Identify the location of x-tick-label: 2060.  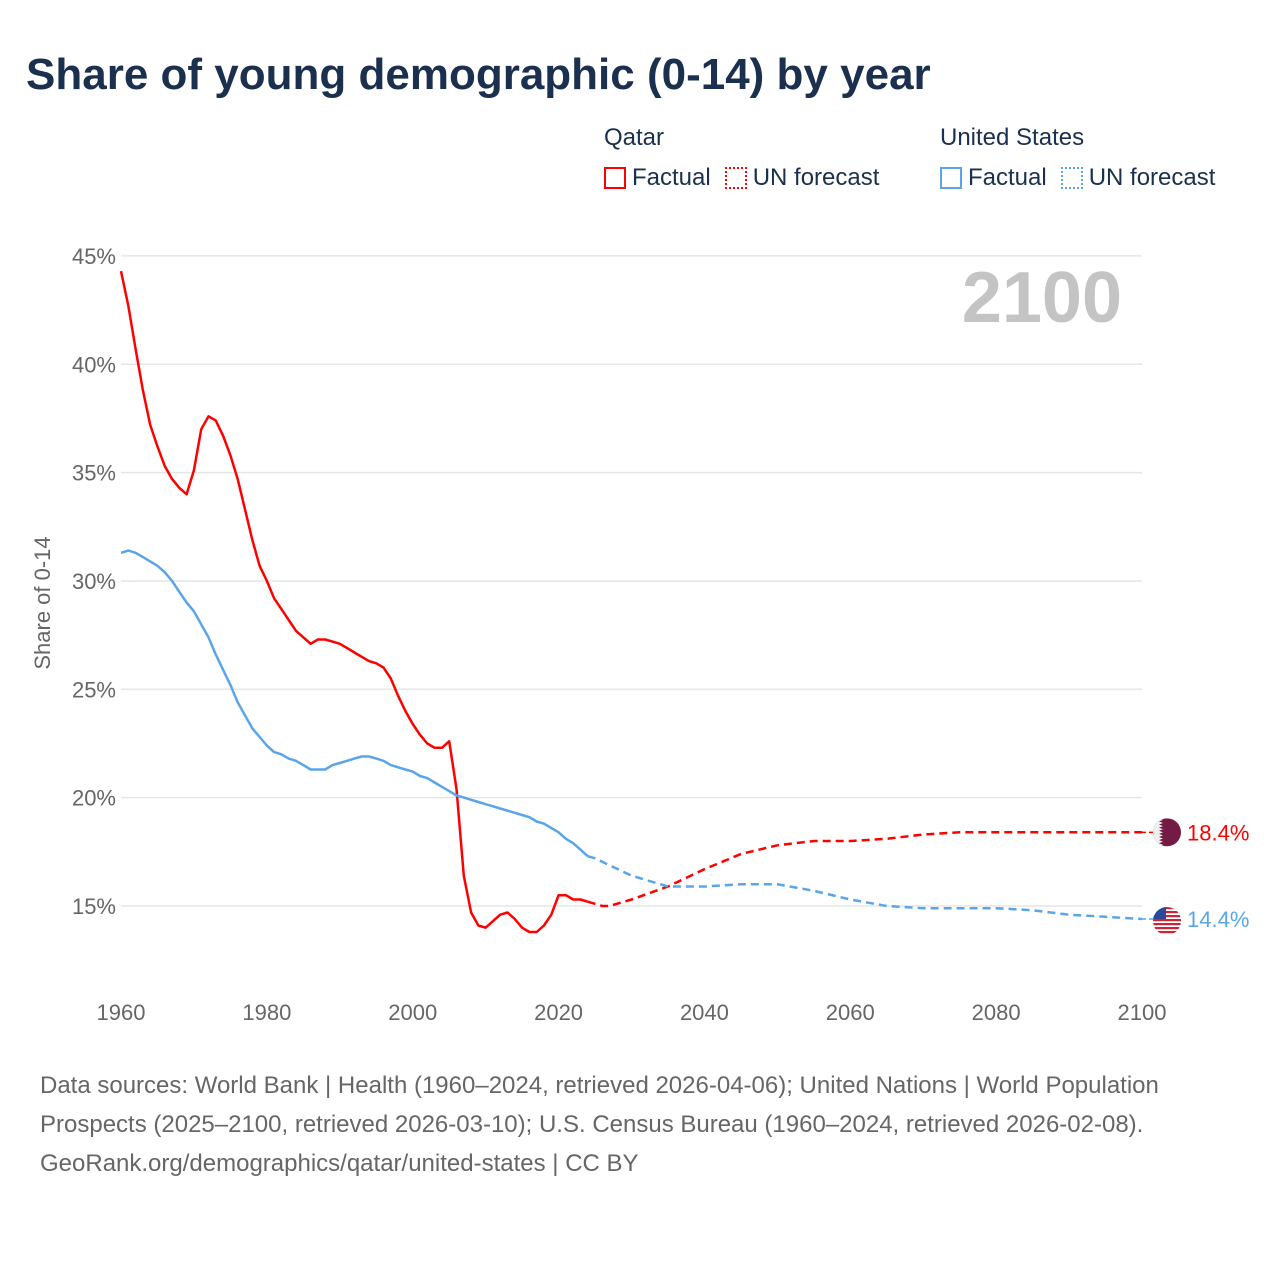
(850, 1012).